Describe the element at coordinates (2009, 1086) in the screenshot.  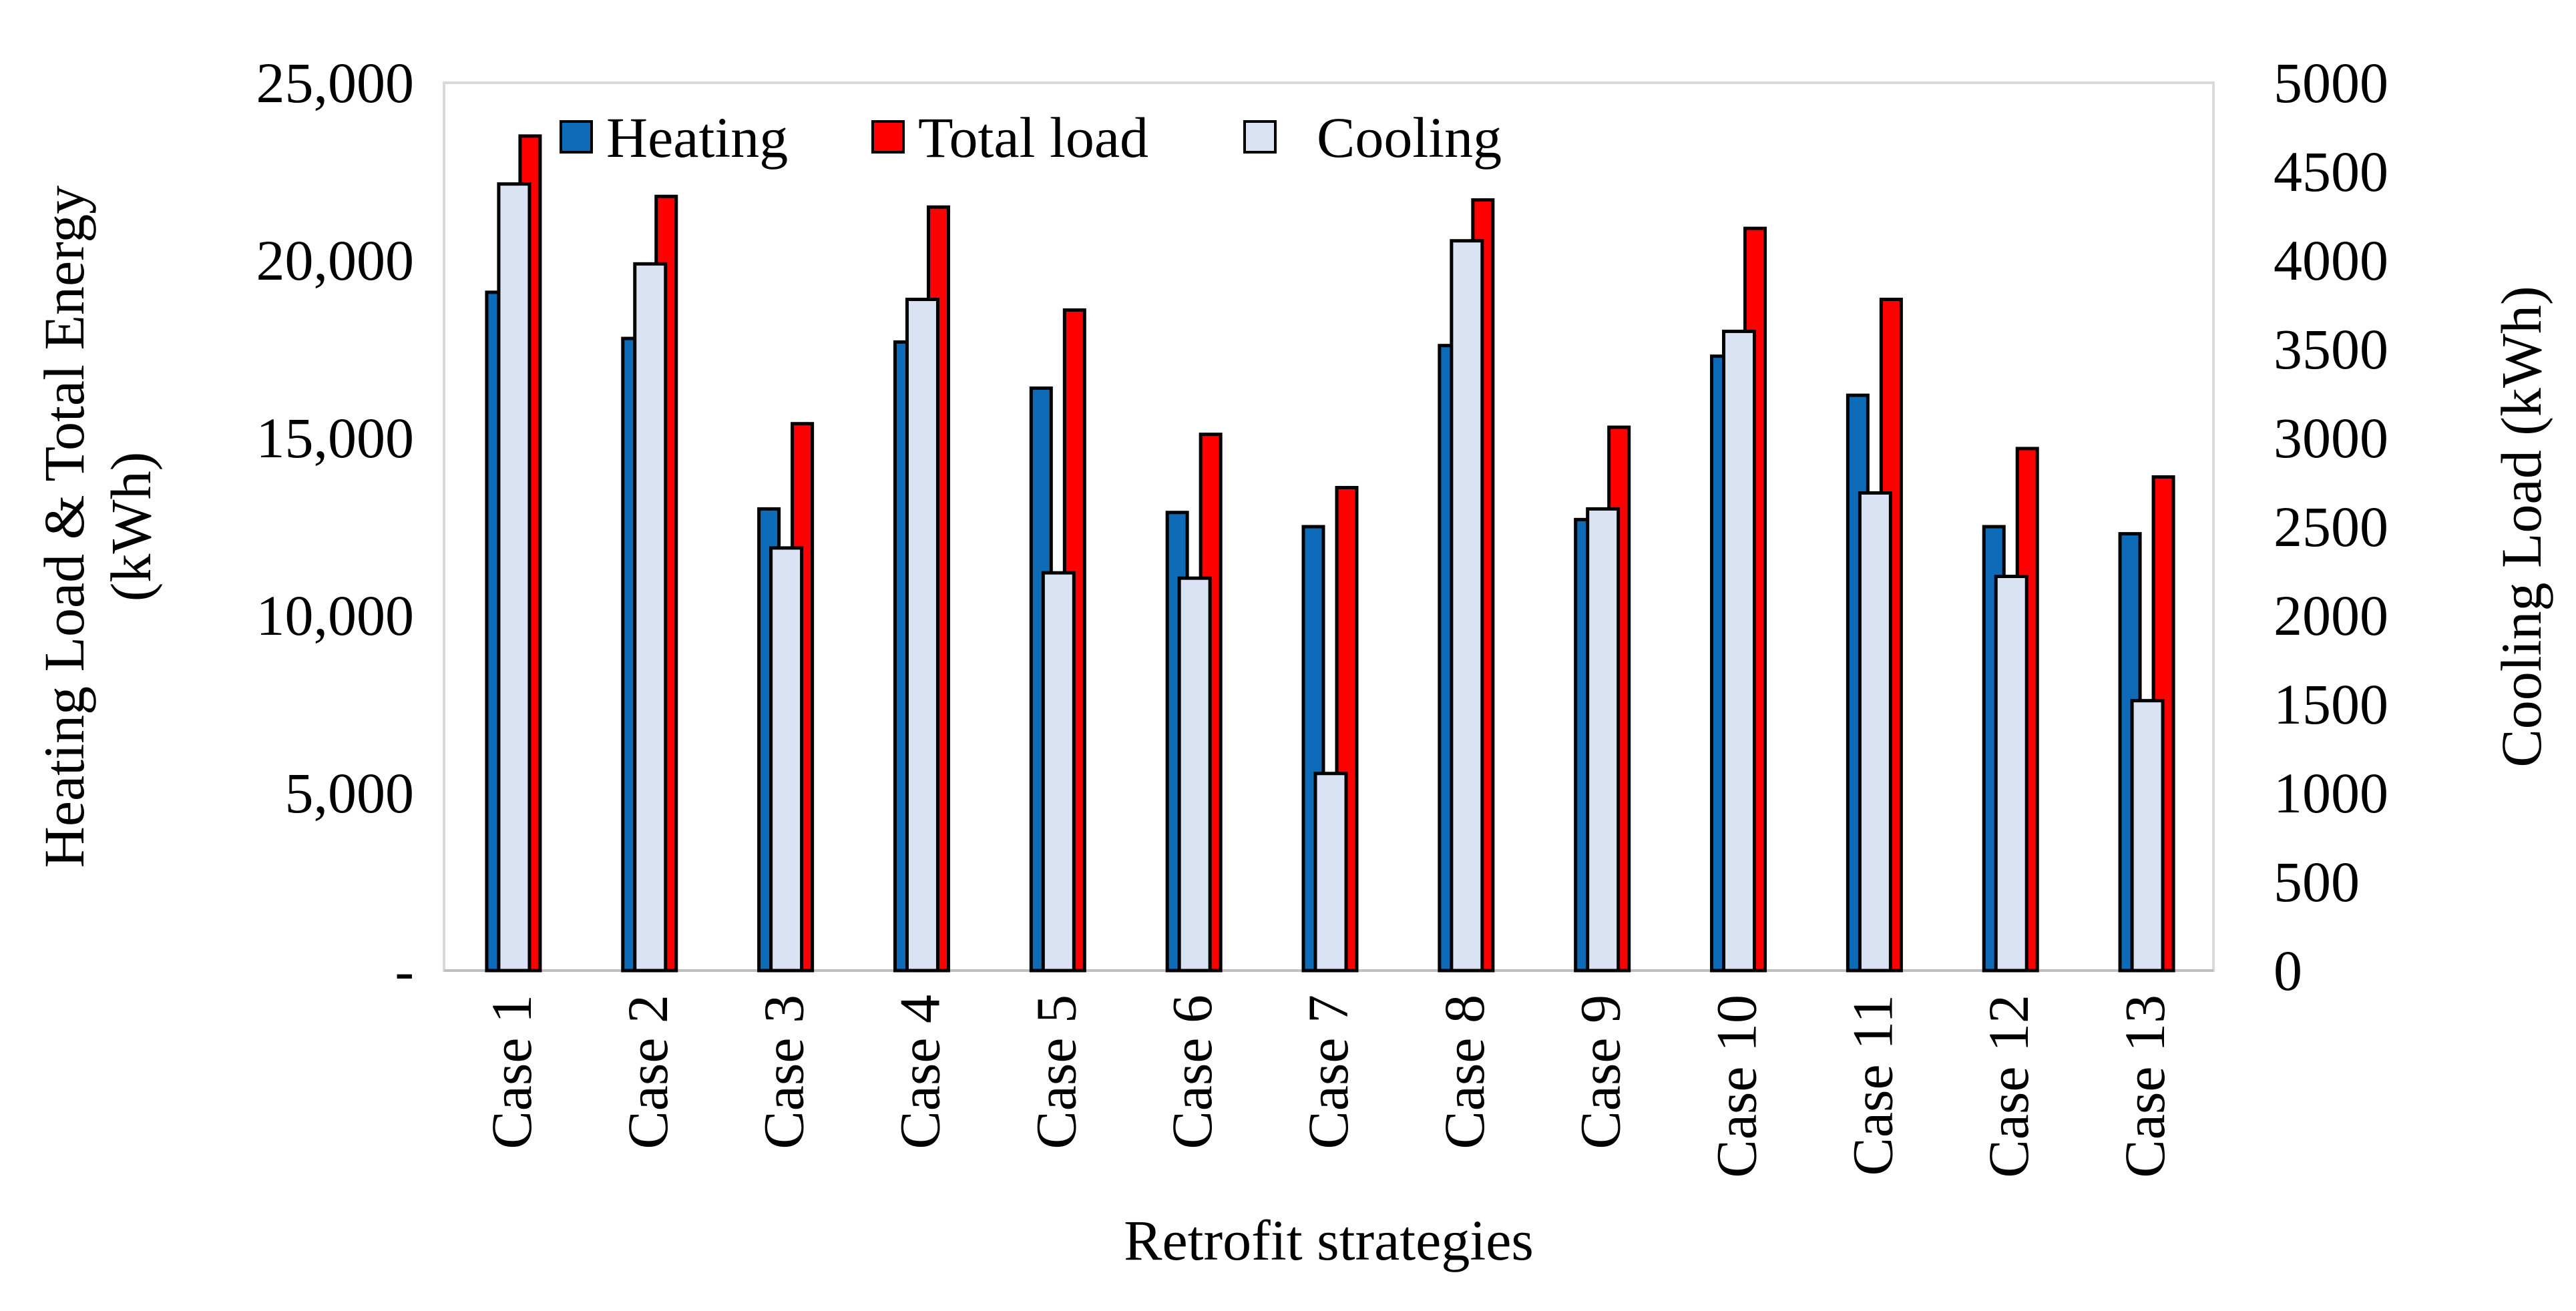
I see `x-tick-label: Case 12` at that location.